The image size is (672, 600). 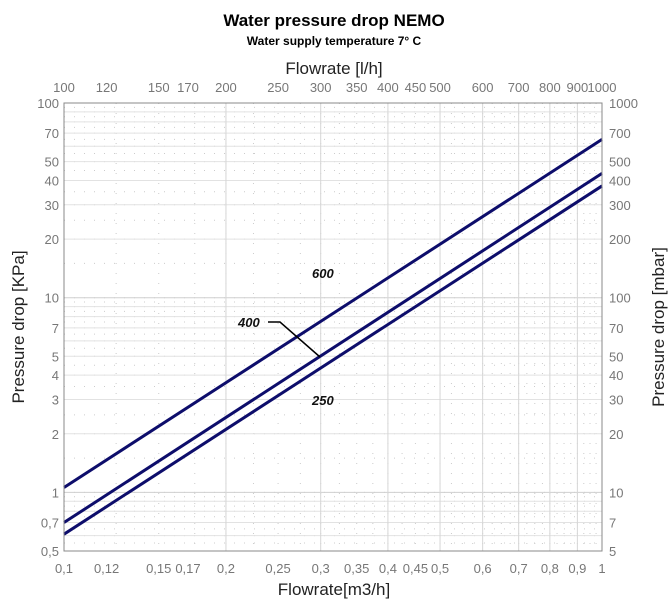 I want to click on y-tick-label-right: 70, so click(x=616, y=328).